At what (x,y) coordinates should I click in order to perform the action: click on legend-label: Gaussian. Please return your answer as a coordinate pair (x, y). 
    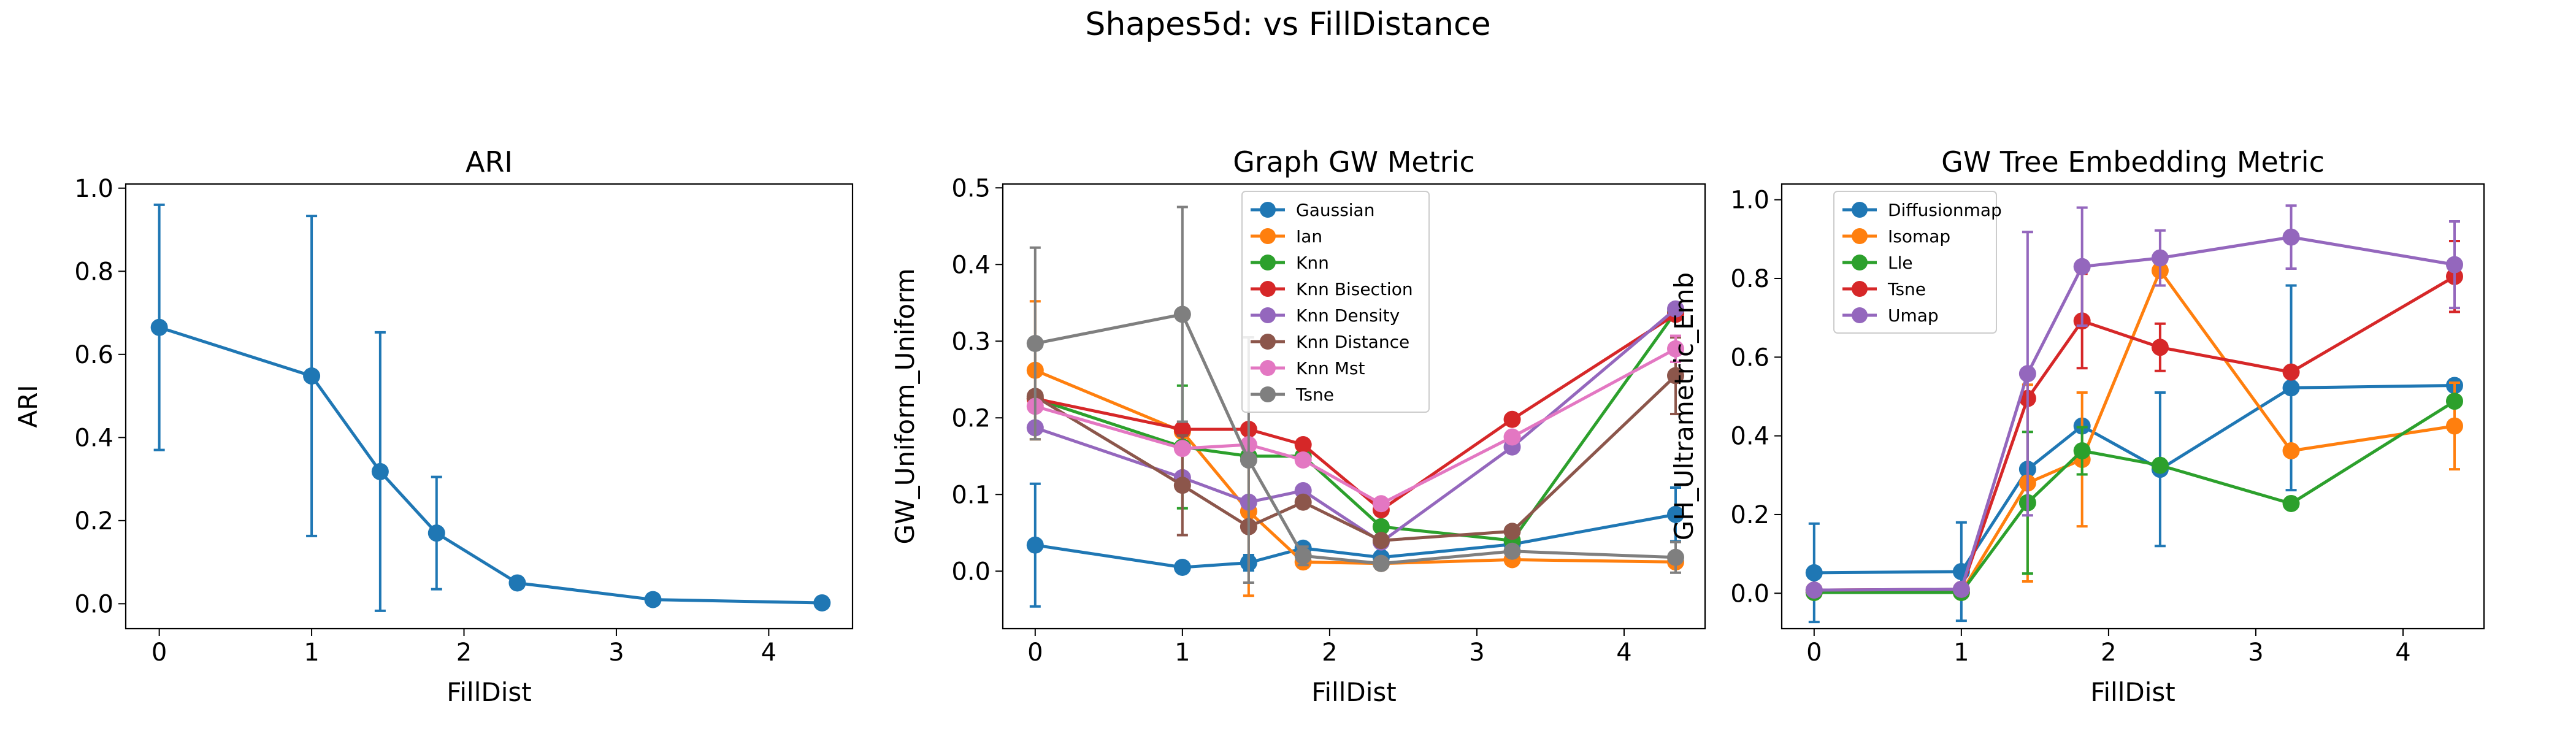
    Looking at the image, I should click on (1335, 210).